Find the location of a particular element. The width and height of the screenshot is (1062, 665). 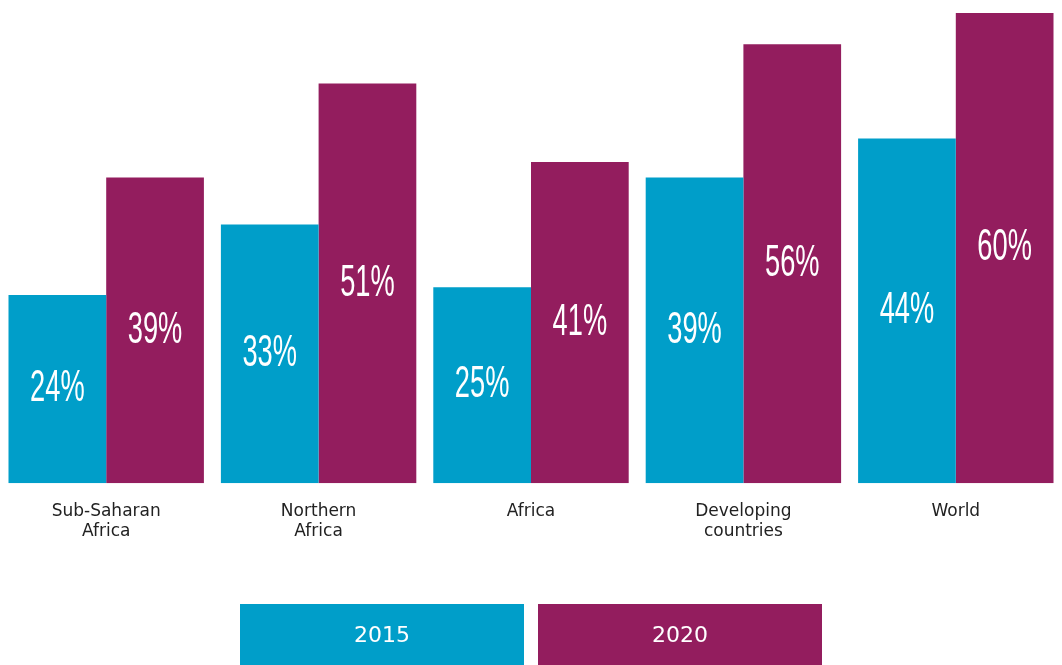

data-label: 41% is located at coordinates (580, 320).